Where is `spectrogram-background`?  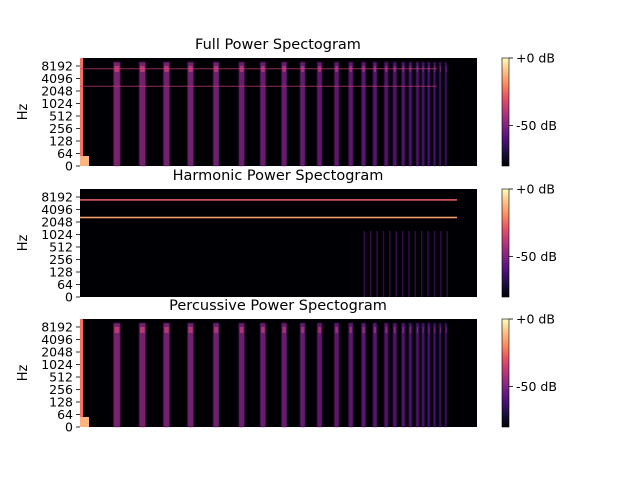
spectrogram-background is located at coordinates (278, 243).